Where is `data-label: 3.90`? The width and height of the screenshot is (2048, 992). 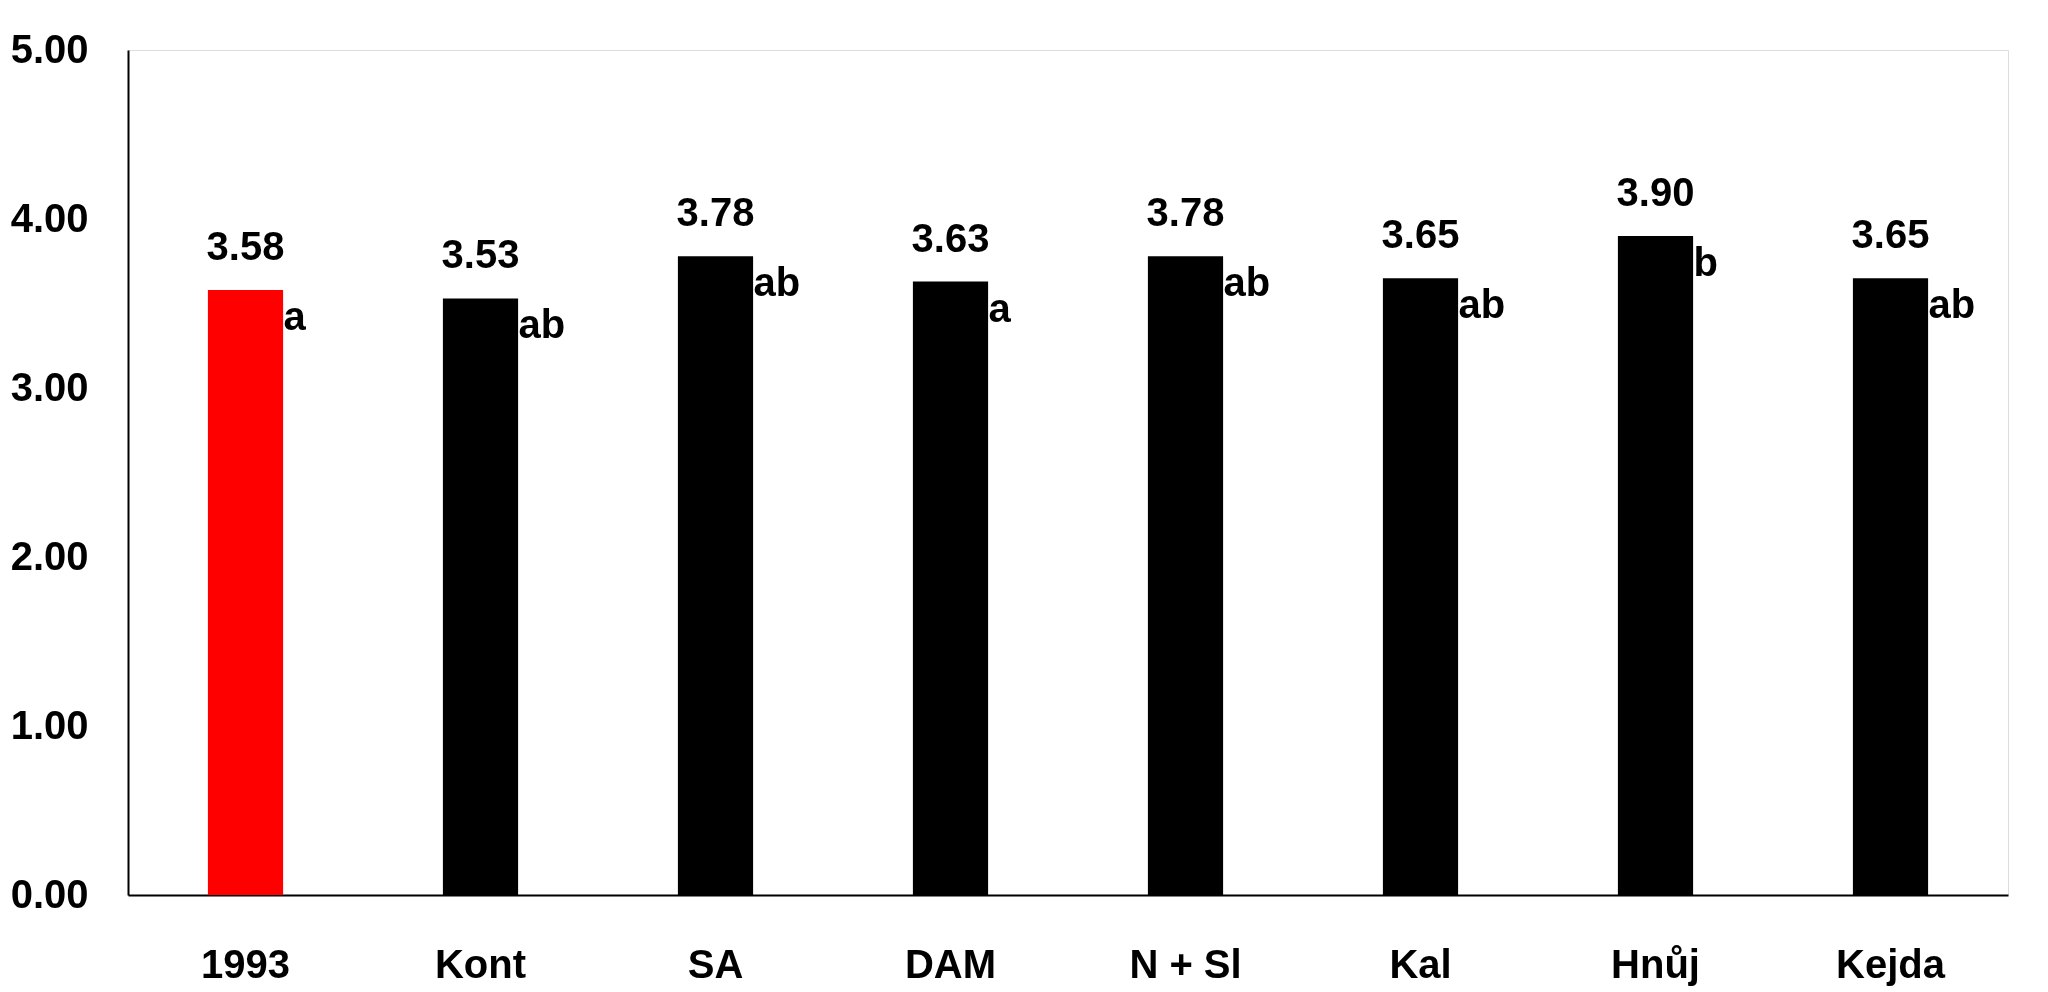
data-label: 3.90 is located at coordinates (1655, 191).